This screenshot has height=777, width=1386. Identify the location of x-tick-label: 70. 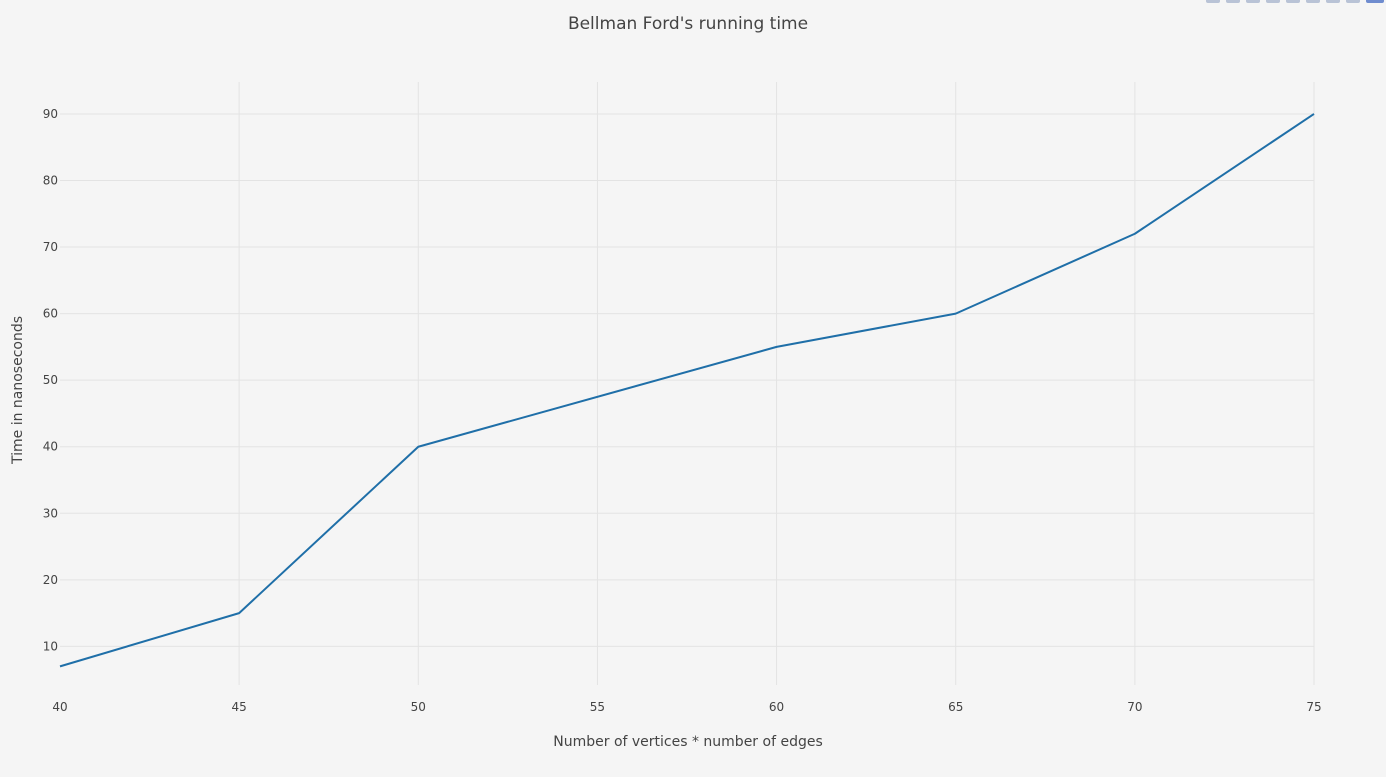
(1134, 707).